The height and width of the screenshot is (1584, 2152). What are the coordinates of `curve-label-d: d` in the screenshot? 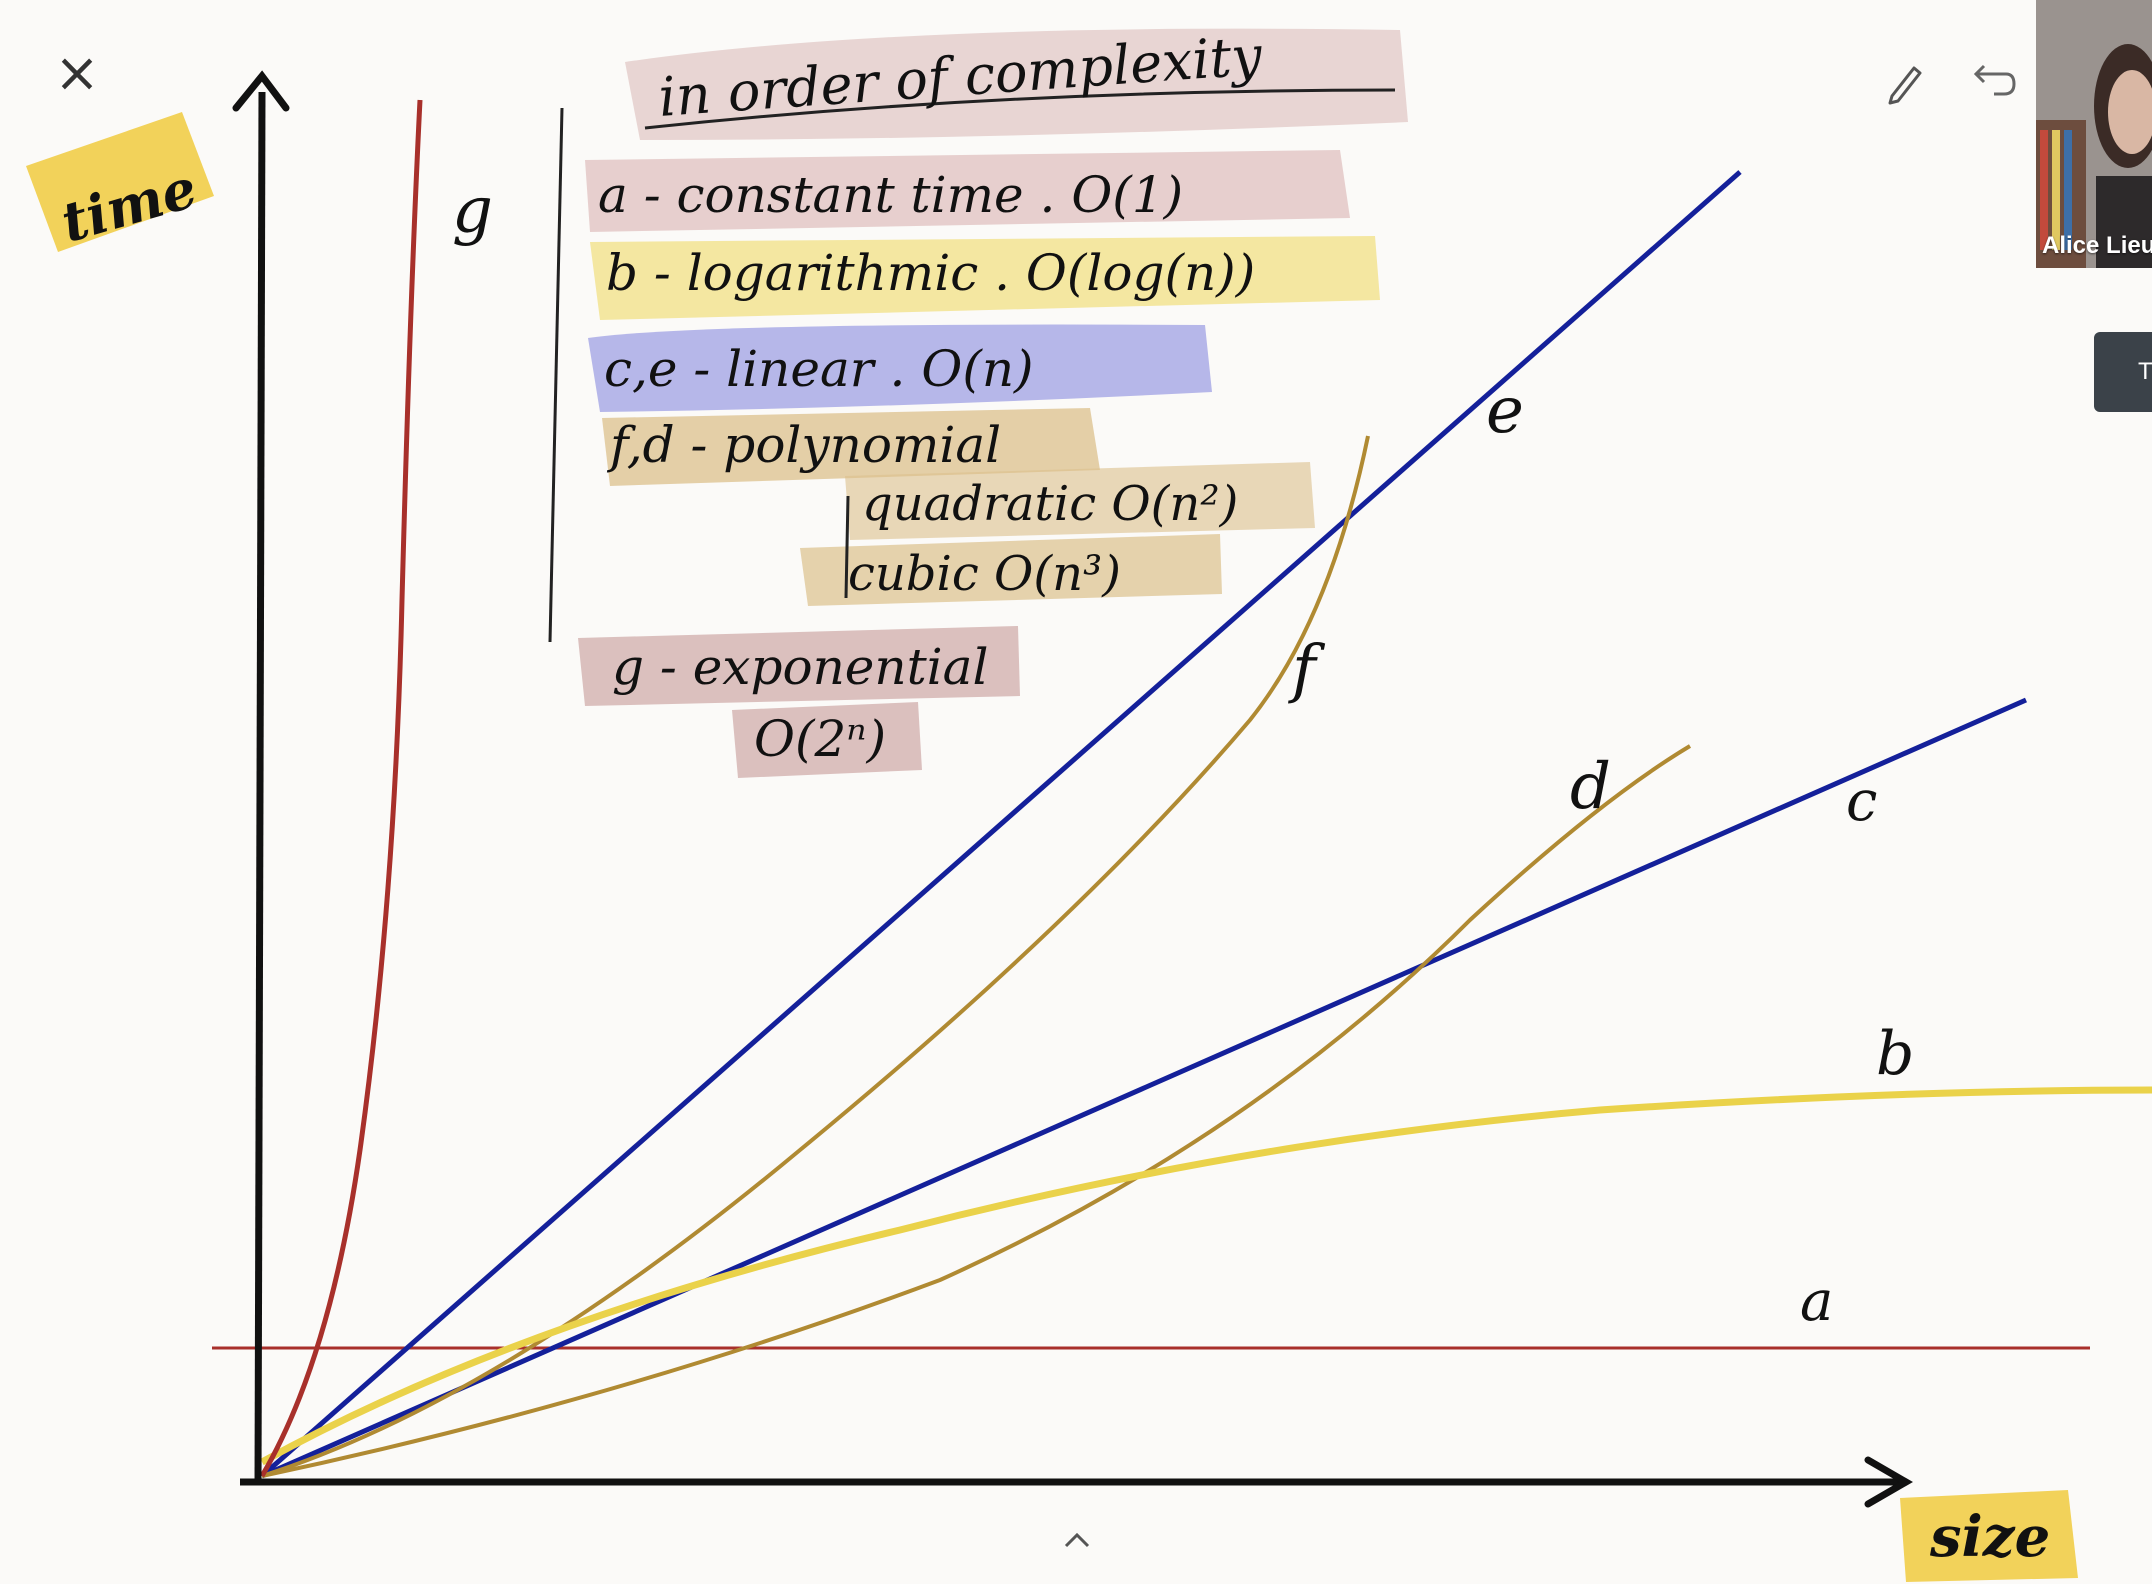 It's located at (1590, 787).